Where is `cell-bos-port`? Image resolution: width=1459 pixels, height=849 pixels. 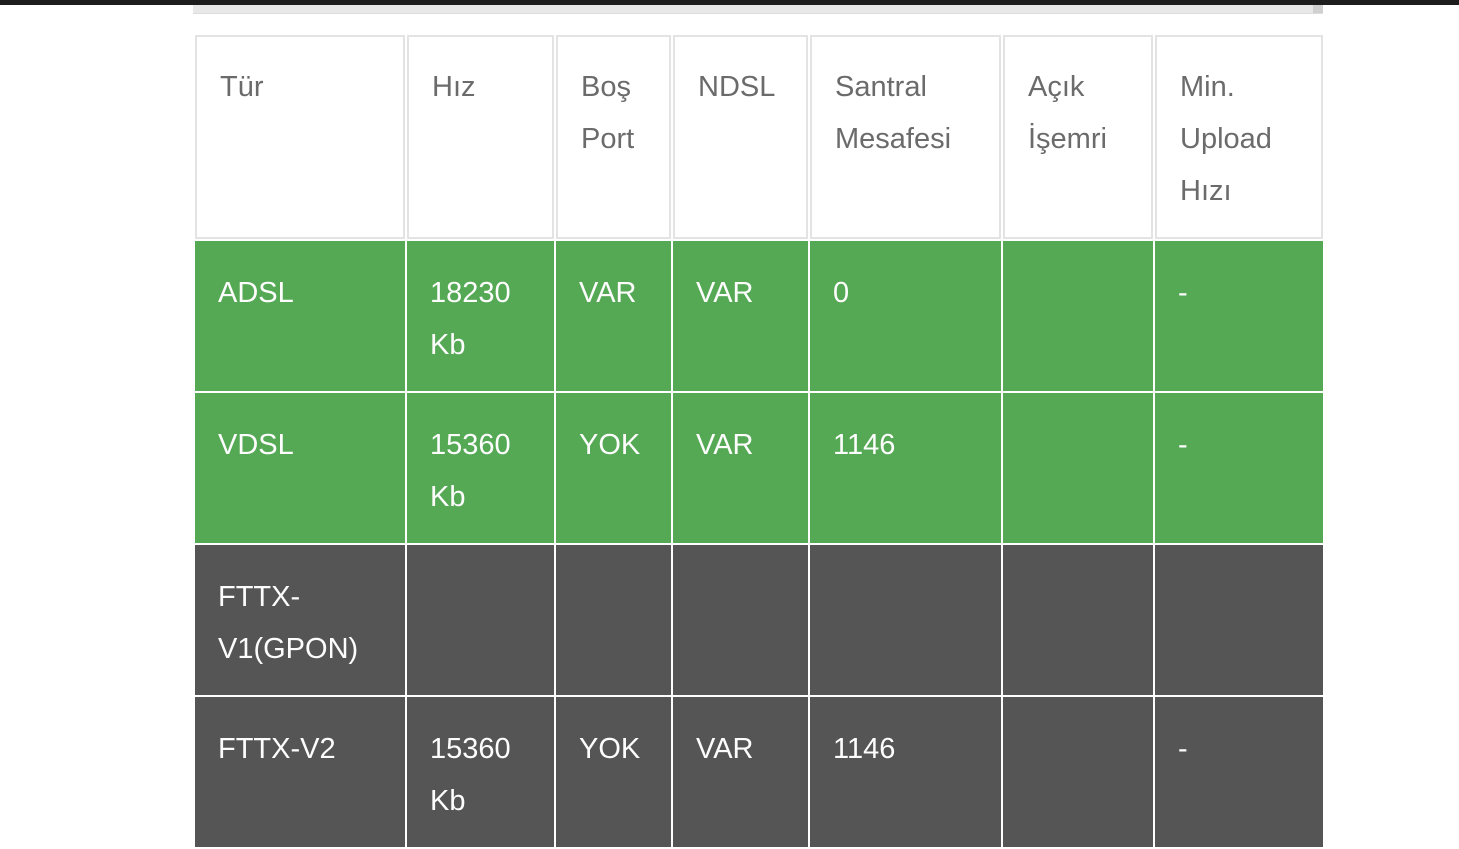 cell-bos-port is located at coordinates (613, 620).